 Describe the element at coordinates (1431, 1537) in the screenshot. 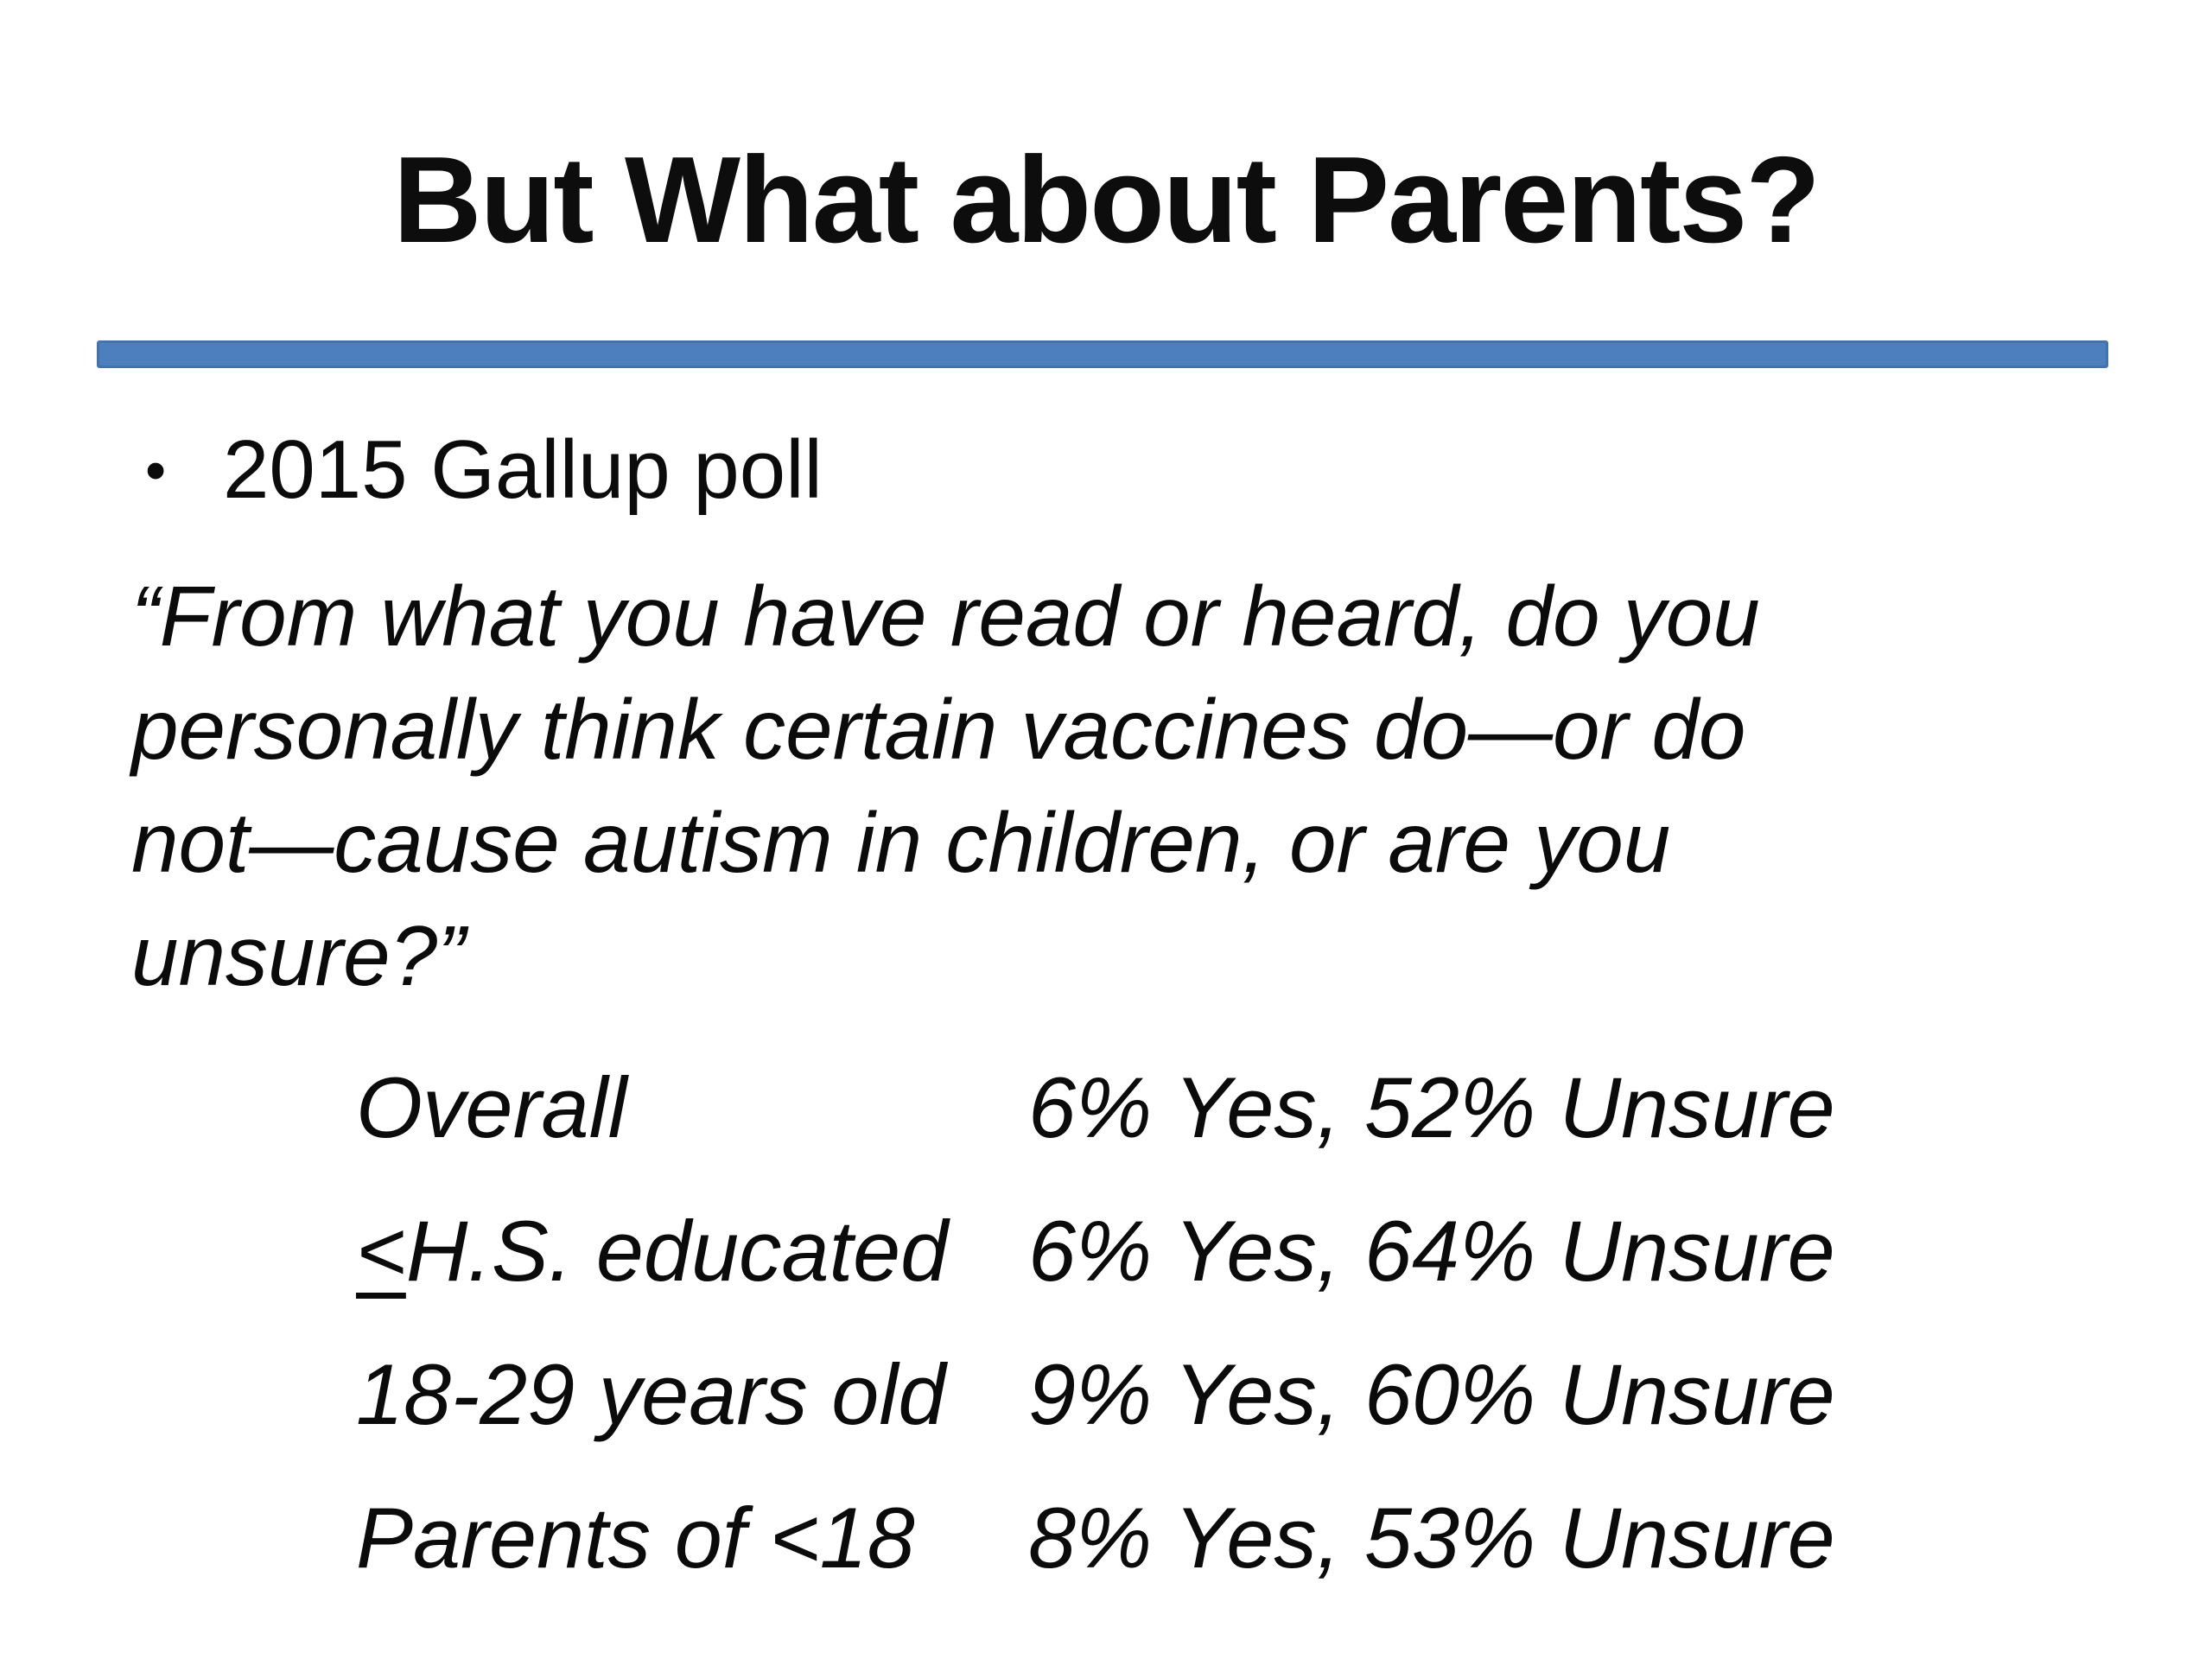

I see `row-value: 8% Yes, 53% Unsure` at that location.